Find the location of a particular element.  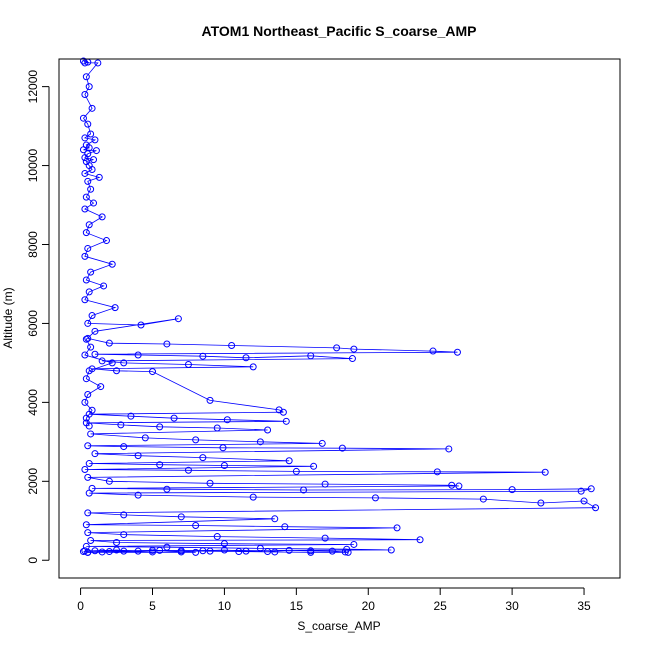

x-tick-label: 5 is located at coordinates (152, 606).